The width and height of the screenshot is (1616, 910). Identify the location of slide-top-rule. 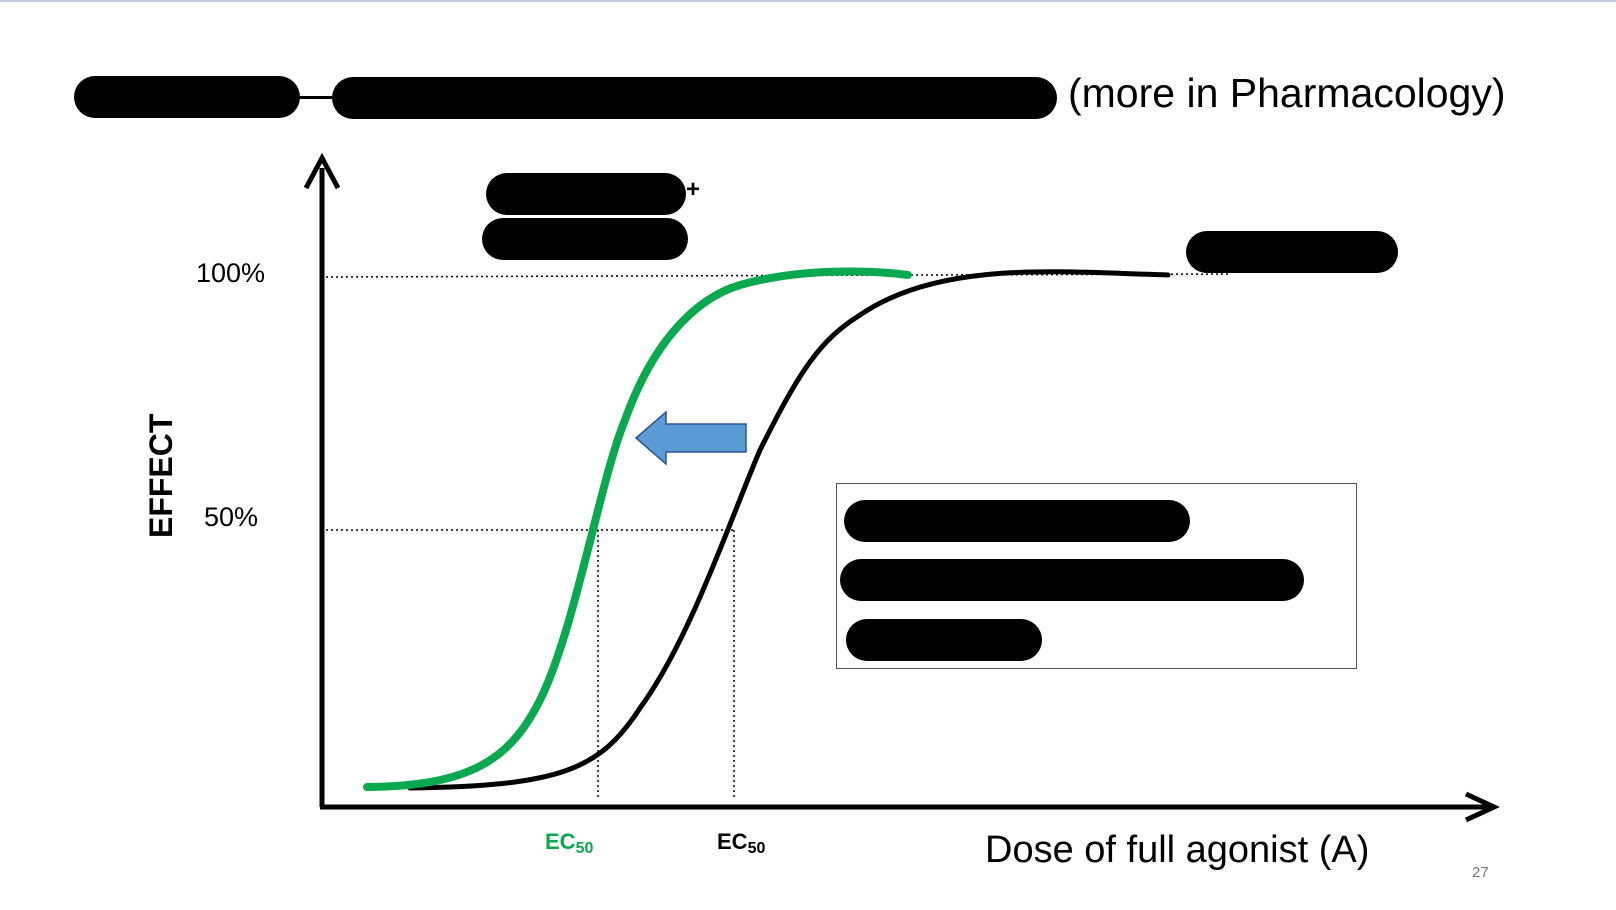
(808, 1).